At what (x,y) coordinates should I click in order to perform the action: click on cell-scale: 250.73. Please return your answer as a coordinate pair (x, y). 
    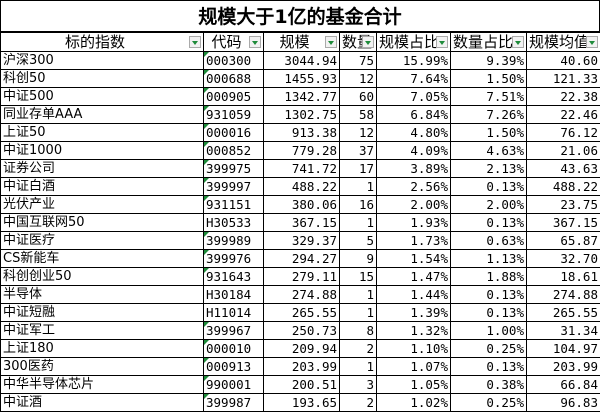
    Looking at the image, I should click on (301, 330).